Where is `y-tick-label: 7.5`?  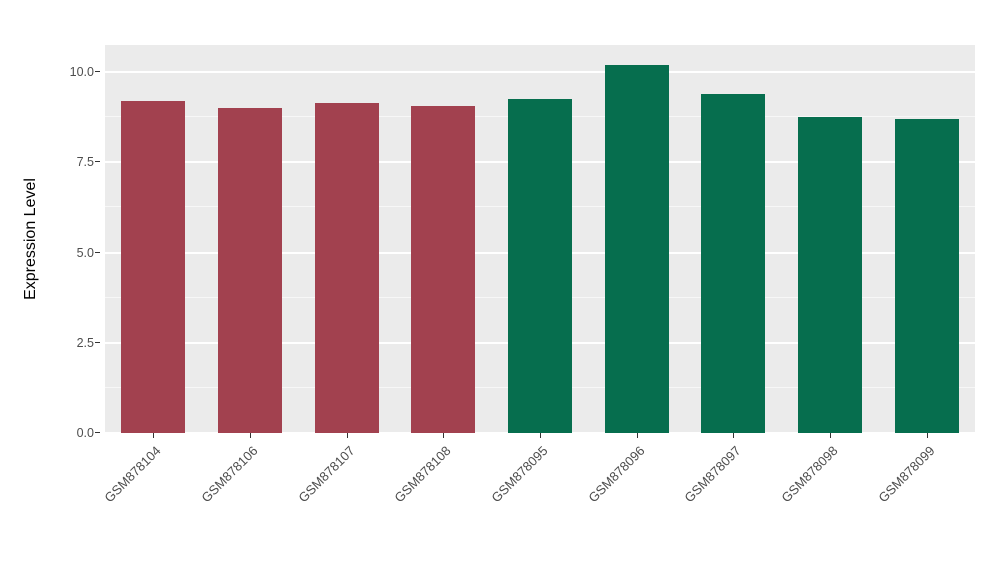
y-tick-label: 7.5 is located at coordinates (85, 162).